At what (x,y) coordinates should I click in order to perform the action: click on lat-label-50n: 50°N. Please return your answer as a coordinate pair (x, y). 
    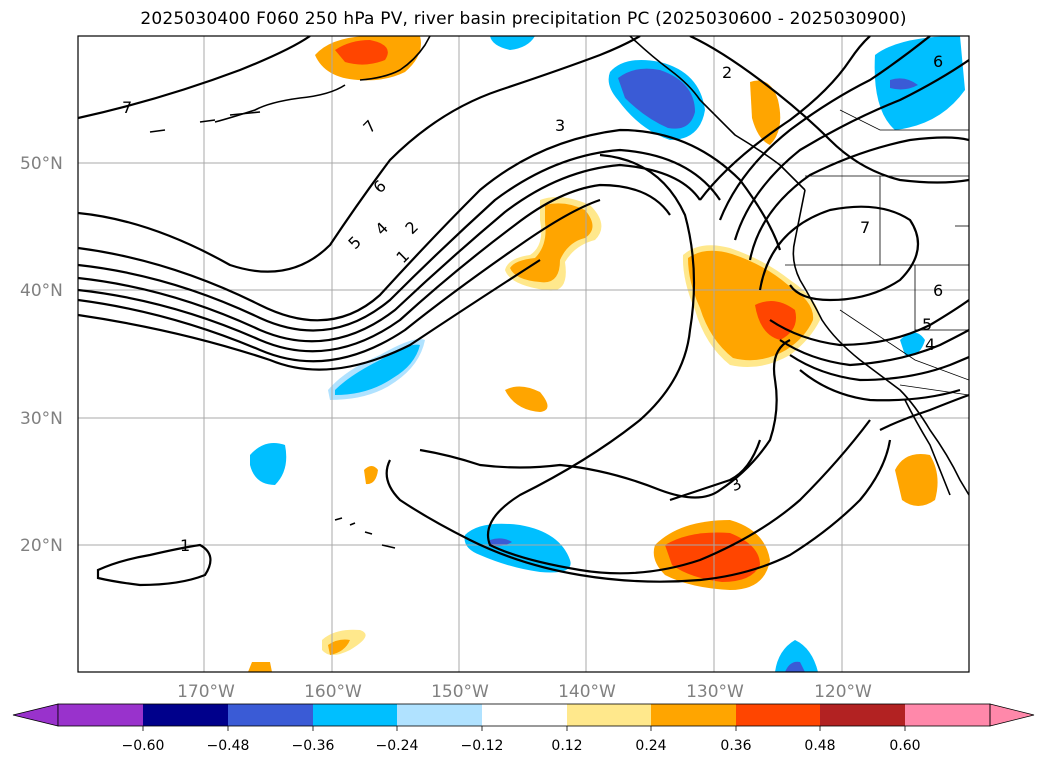
    Looking at the image, I should click on (41, 164).